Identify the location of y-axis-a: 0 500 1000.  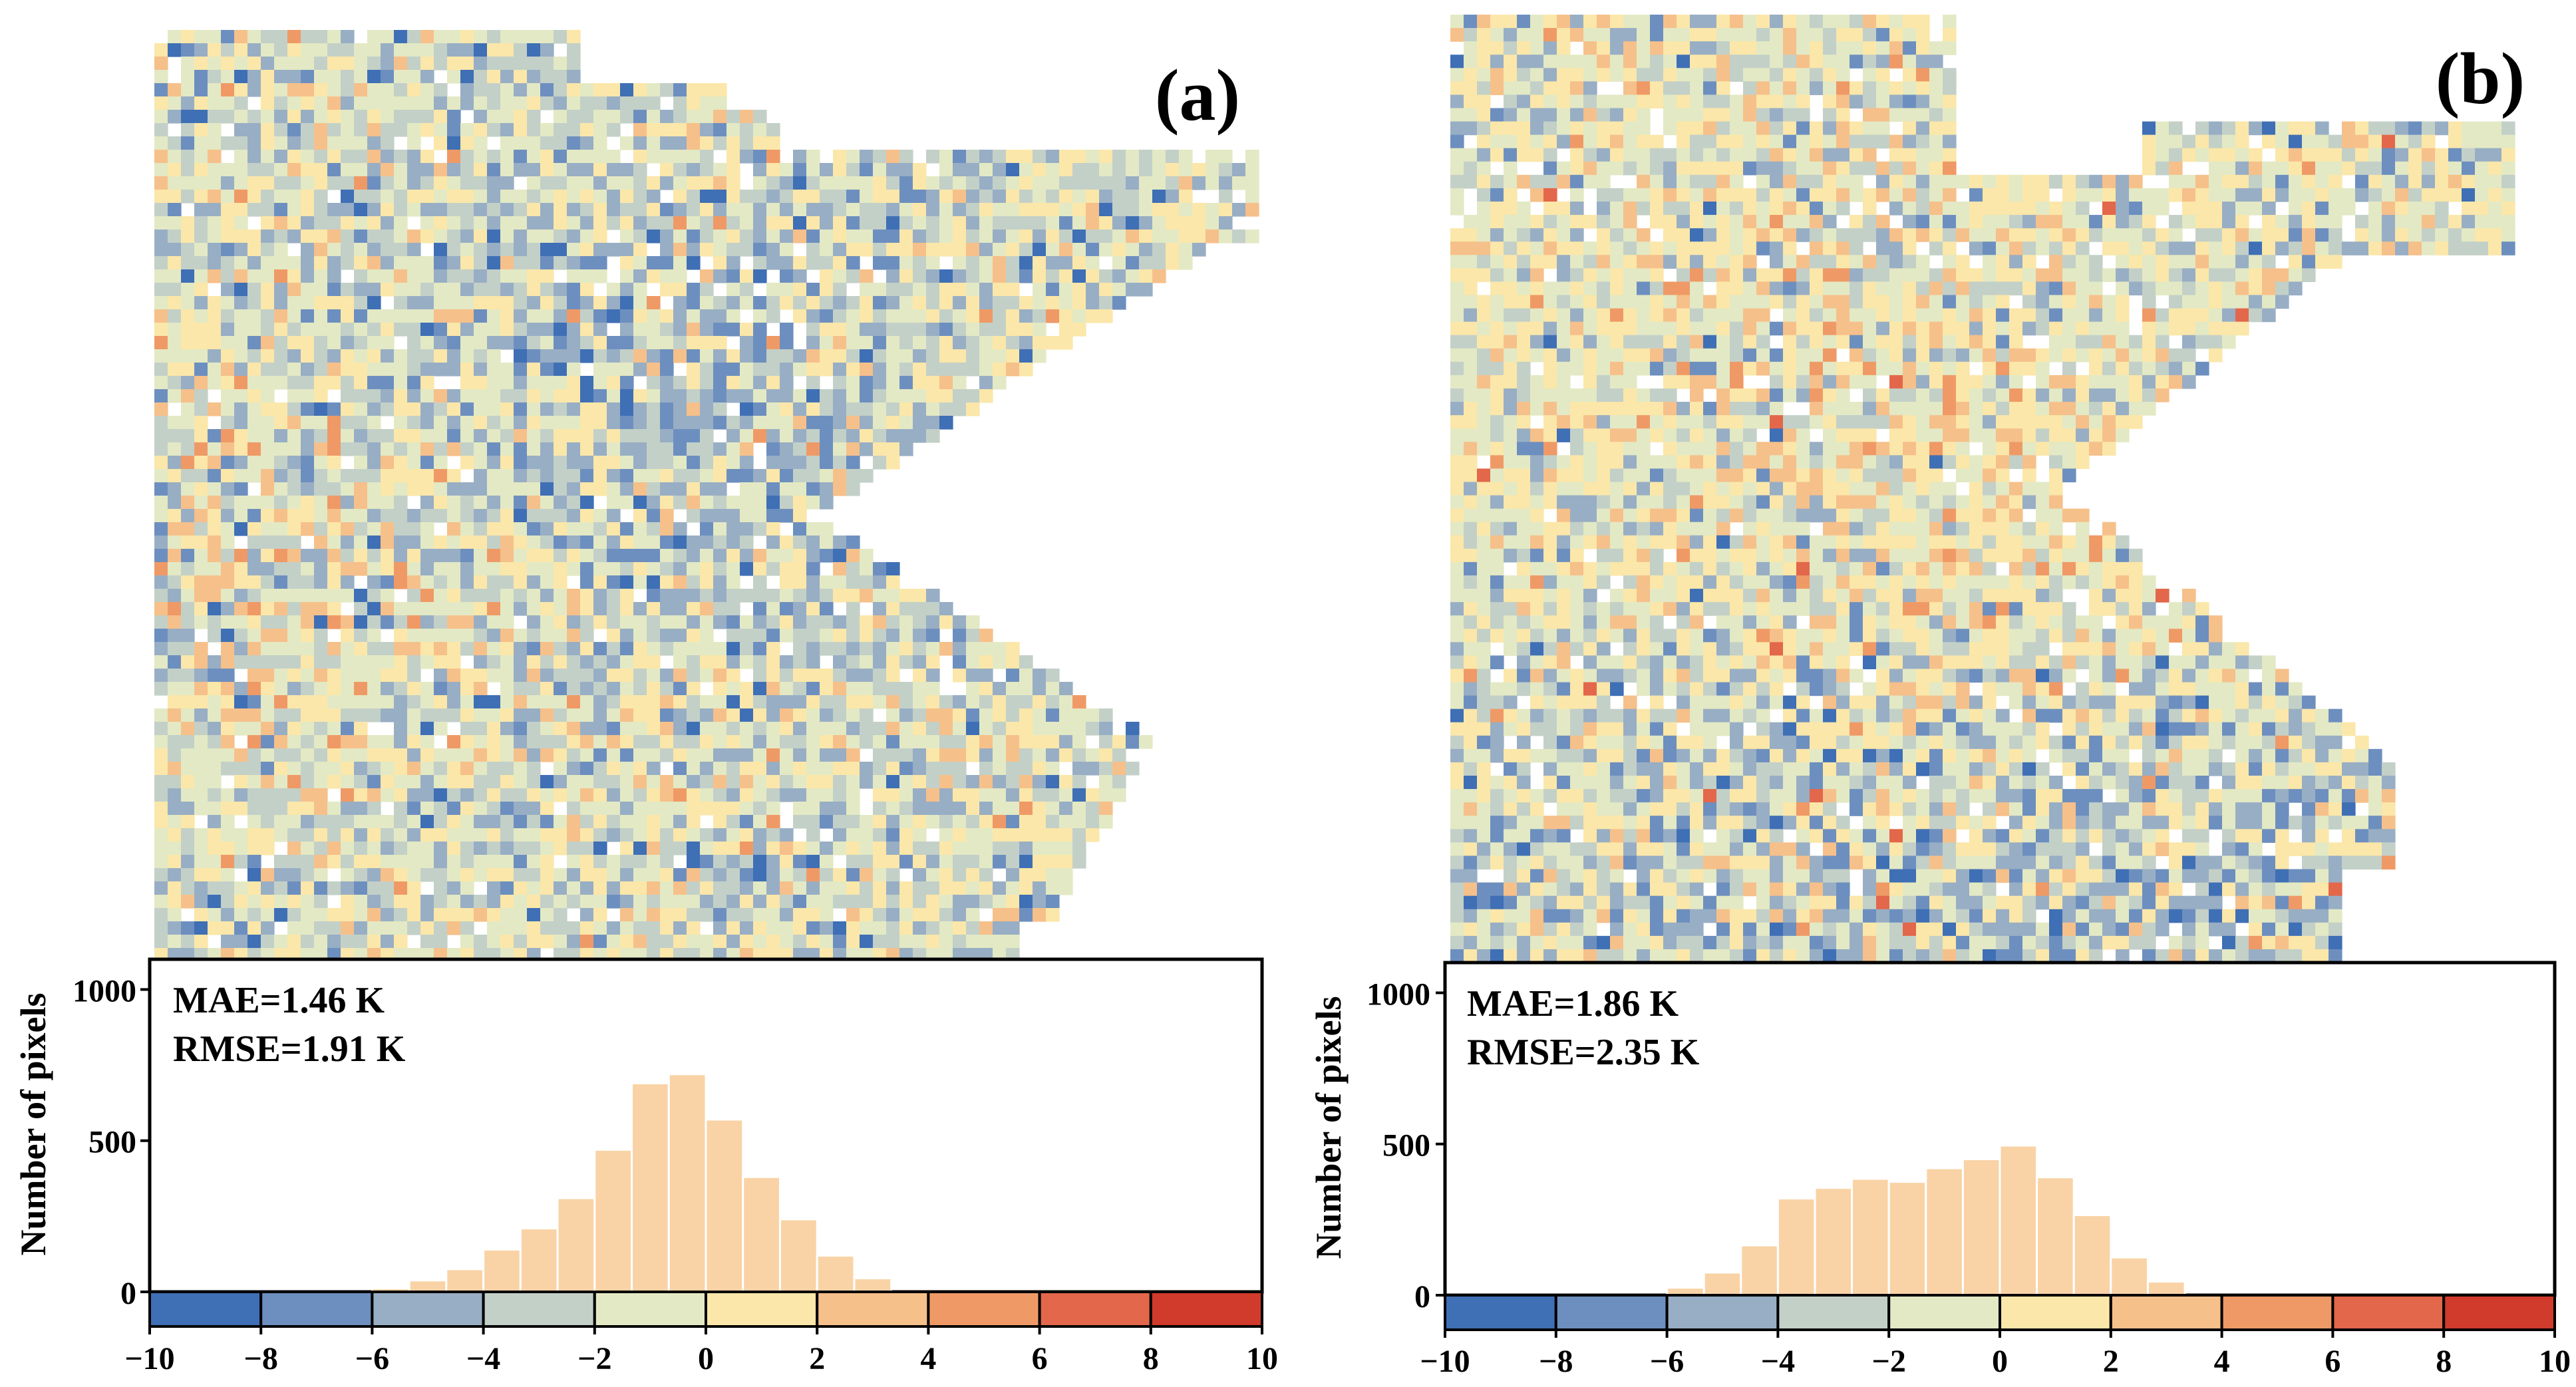
(111, 1142).